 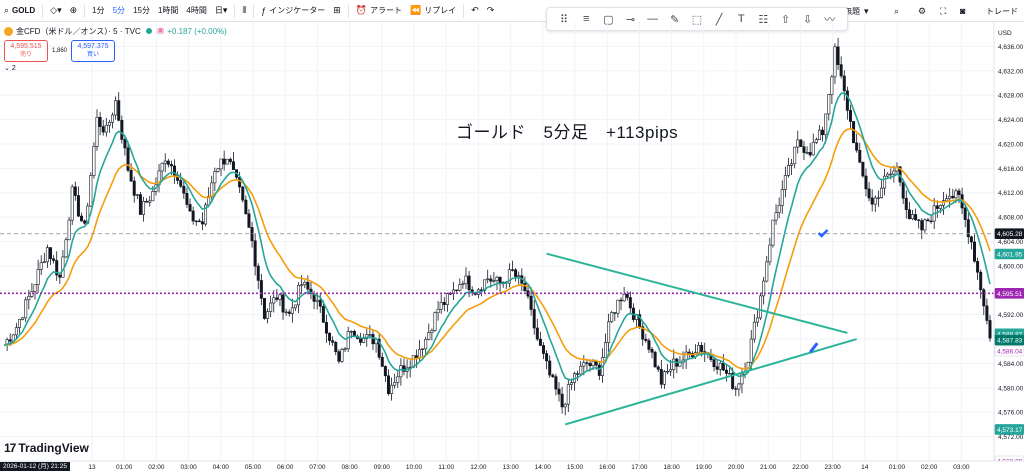 What do you see at coordinates (608, 19) in the screenshot?
I see `rectangle-icon: ▢` at bounding box center [608, 19].